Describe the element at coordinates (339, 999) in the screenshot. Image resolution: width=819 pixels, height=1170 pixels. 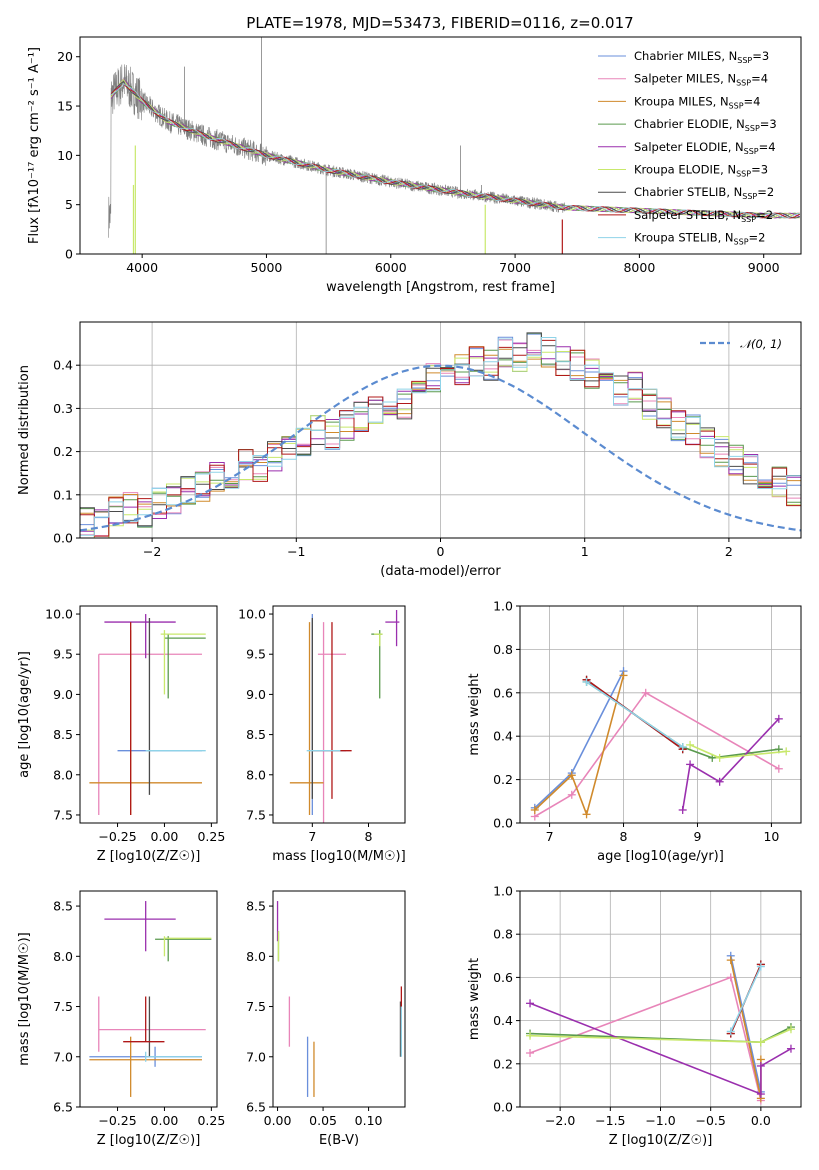
I see `mass_vs_EBV-marks` at that location.